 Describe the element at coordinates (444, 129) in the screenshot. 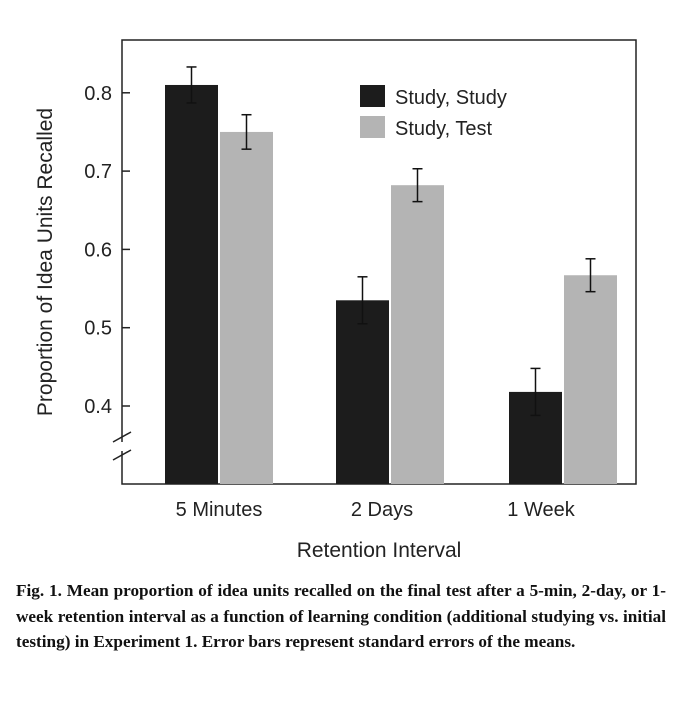

I see `legend-label: Study, Test` at that location.